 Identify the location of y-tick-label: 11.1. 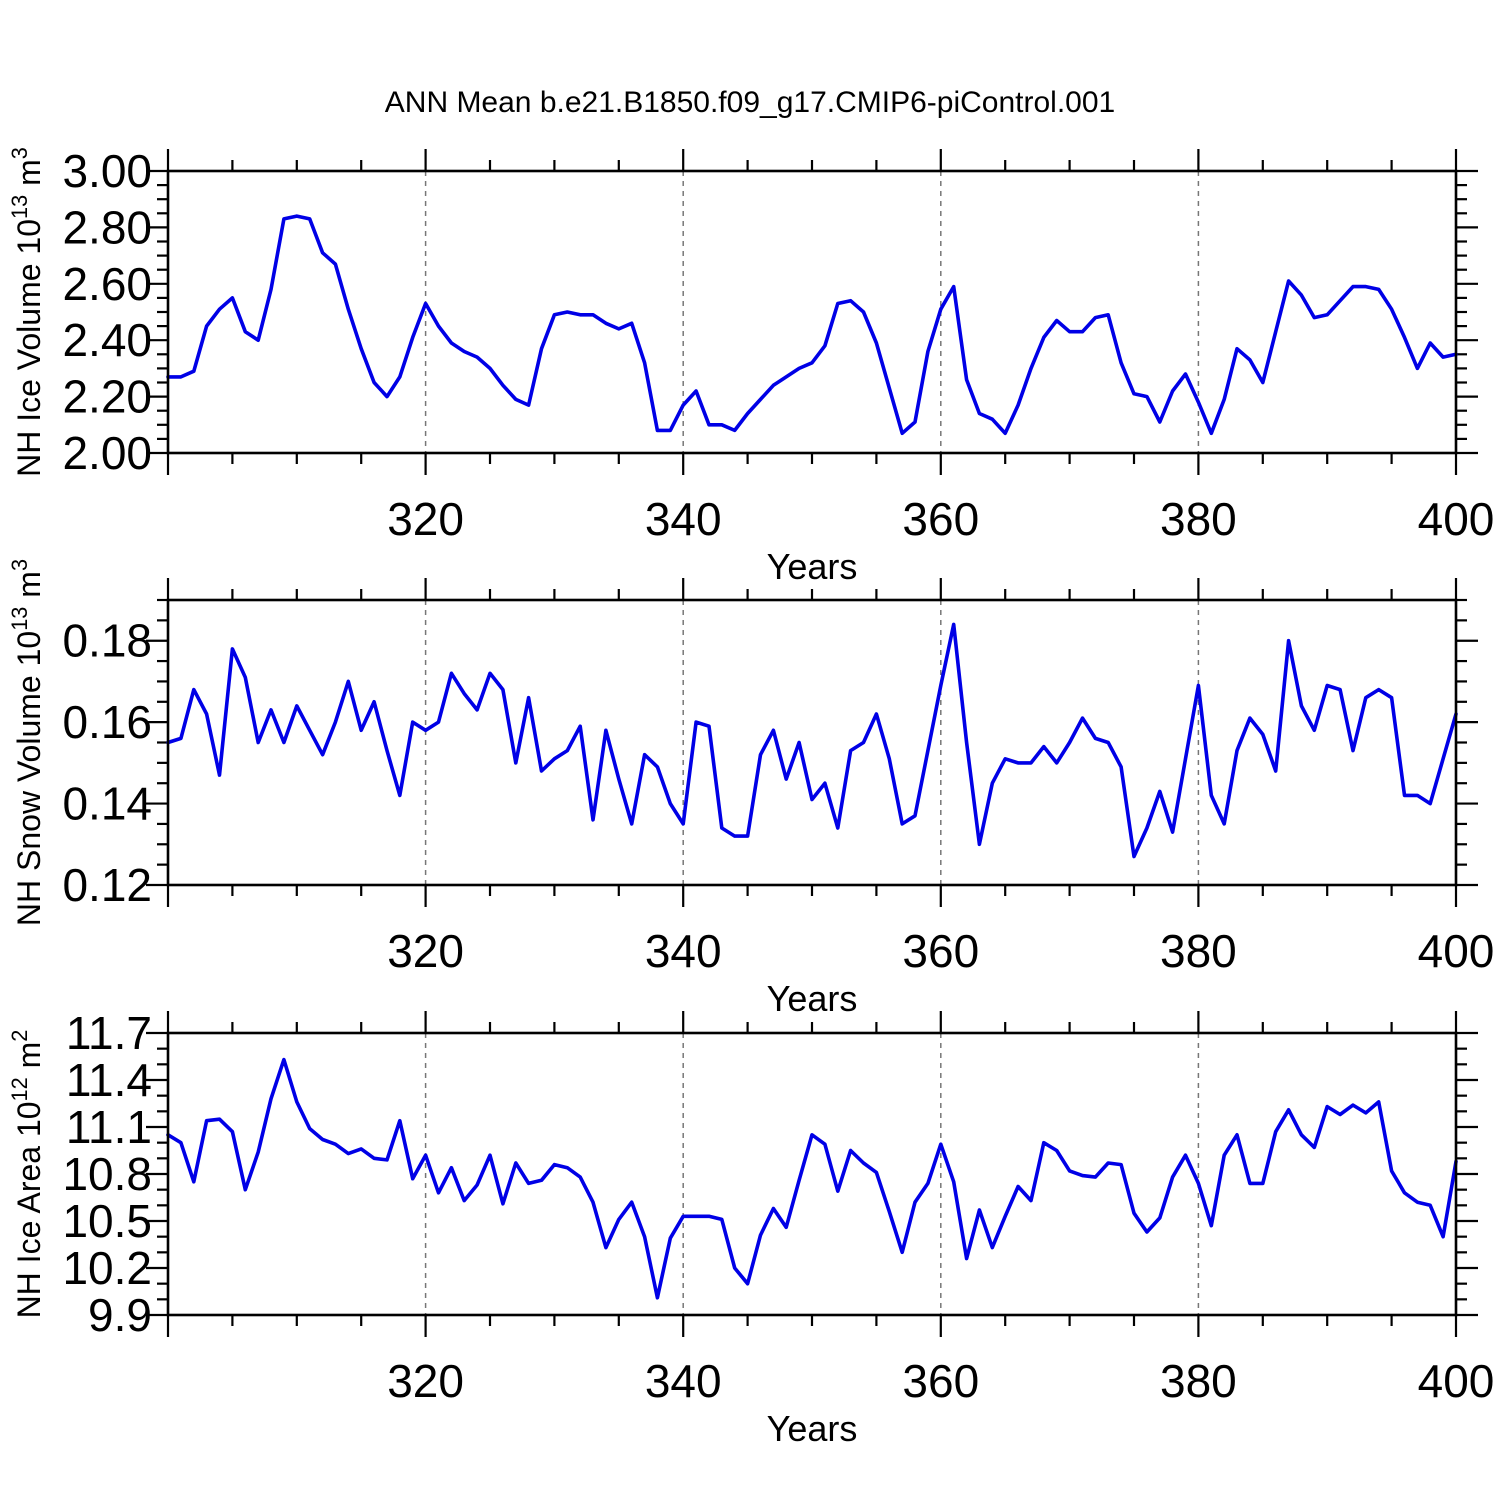
(109, 1127).